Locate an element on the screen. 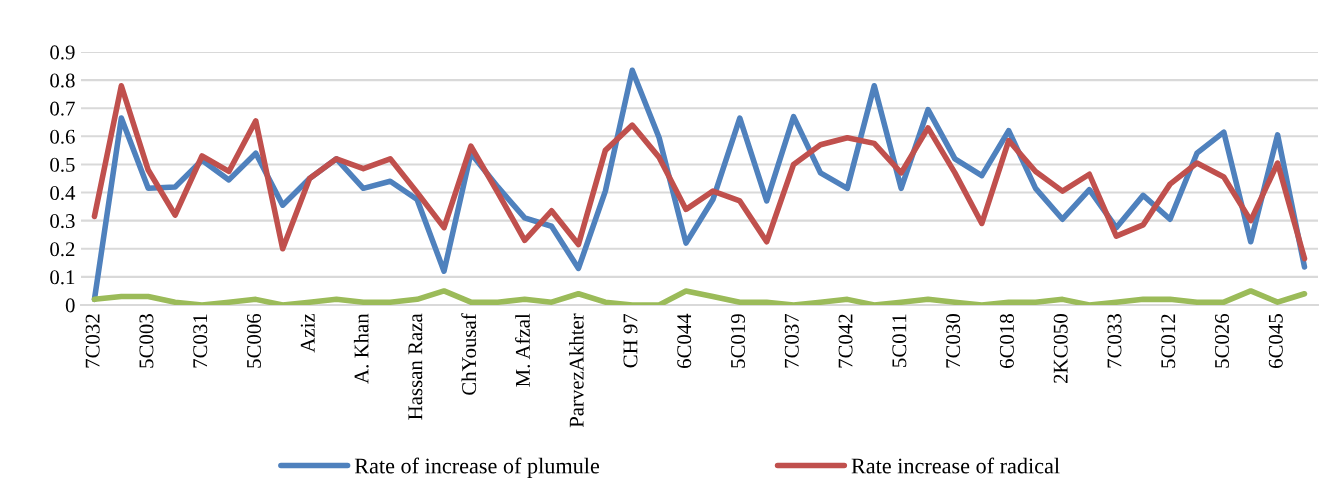  legend-label: Rate of increase of plumule is located at coordinates (477, 467).